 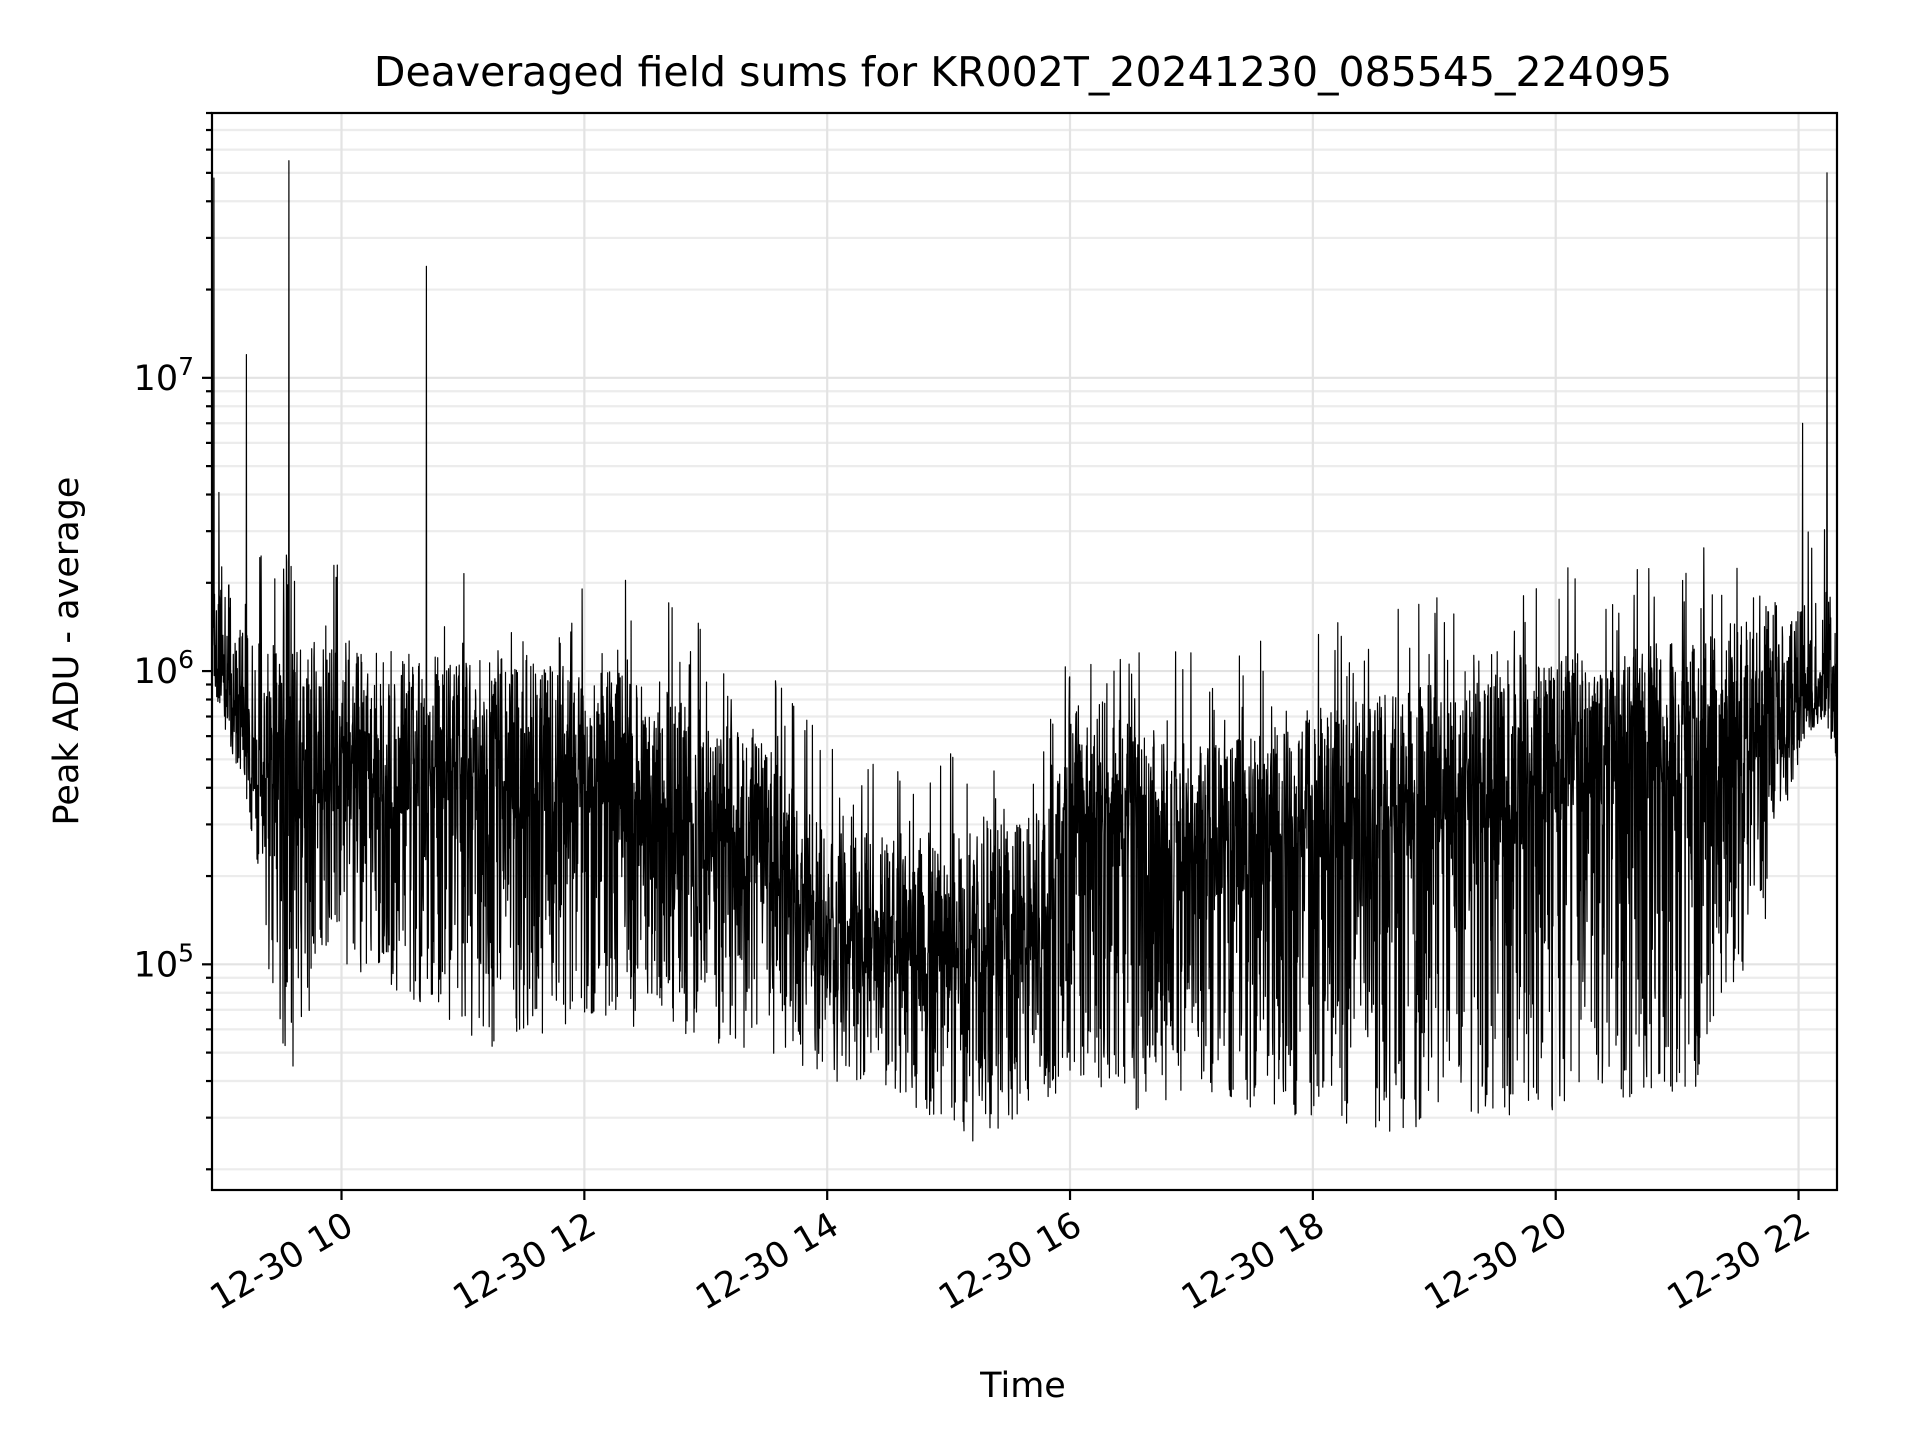 What do you see at coordinates (173, 641) in the screenshot?
I see `y-axis: 10⁵ 10⁶ 10⁷` at bounding box center [173, 641].